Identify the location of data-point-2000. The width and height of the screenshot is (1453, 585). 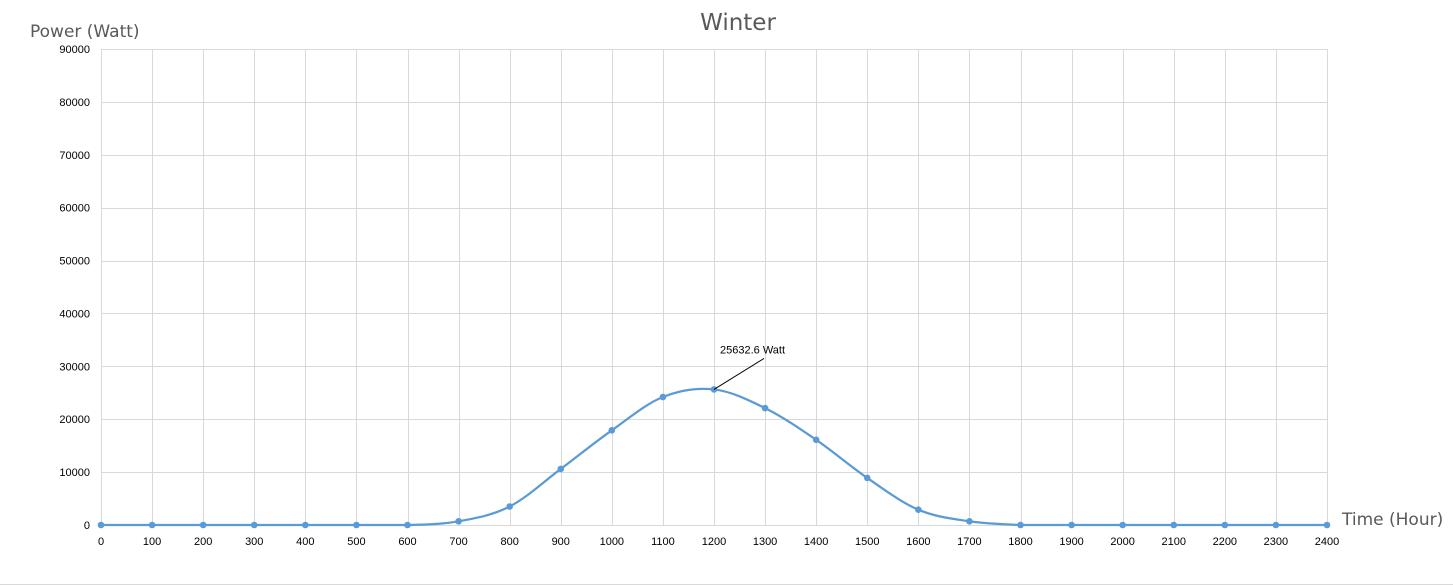
(1122, 525).